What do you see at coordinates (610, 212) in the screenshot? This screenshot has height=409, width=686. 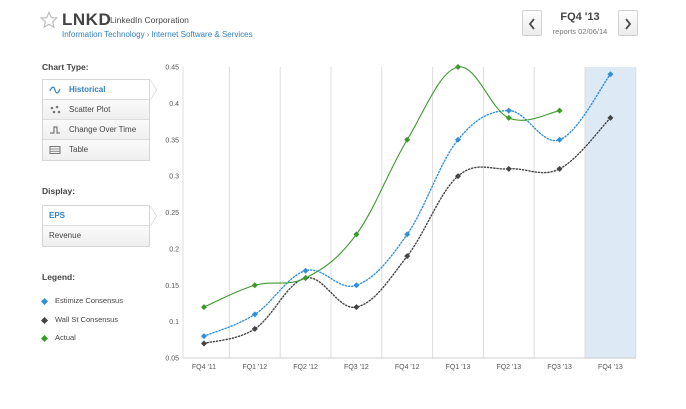 I see `highlight-column` at bounding box center [610, 212].